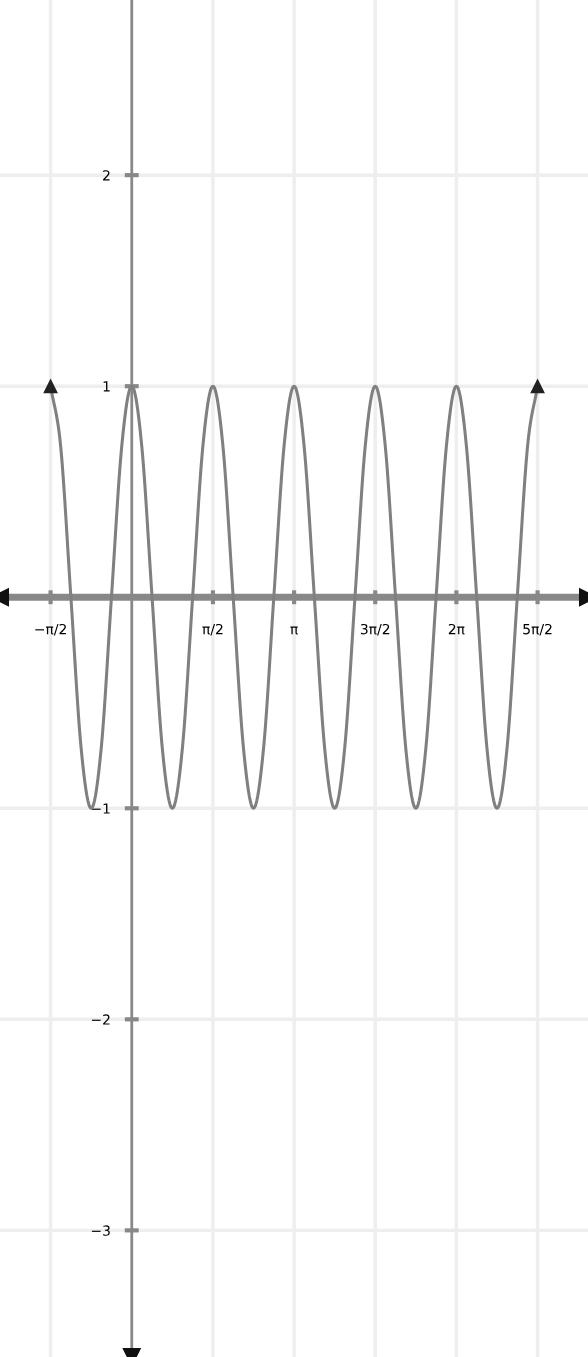 Image resolution: width=588 pixels, height=1357 pixels. I want to click on y-tick-label: 2, so click(106, 175).